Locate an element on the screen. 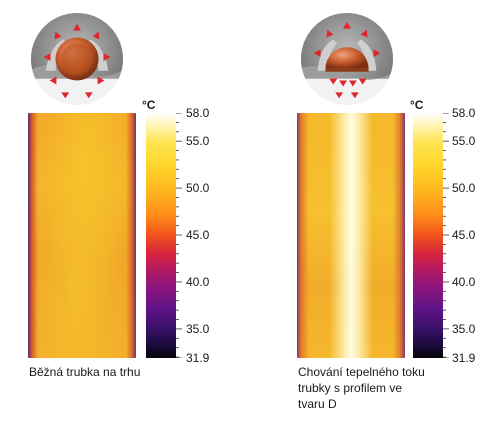 The width and height of the screenshot is (500, 423). pipe-cross-section-icon is located at coordinates (77, 59).